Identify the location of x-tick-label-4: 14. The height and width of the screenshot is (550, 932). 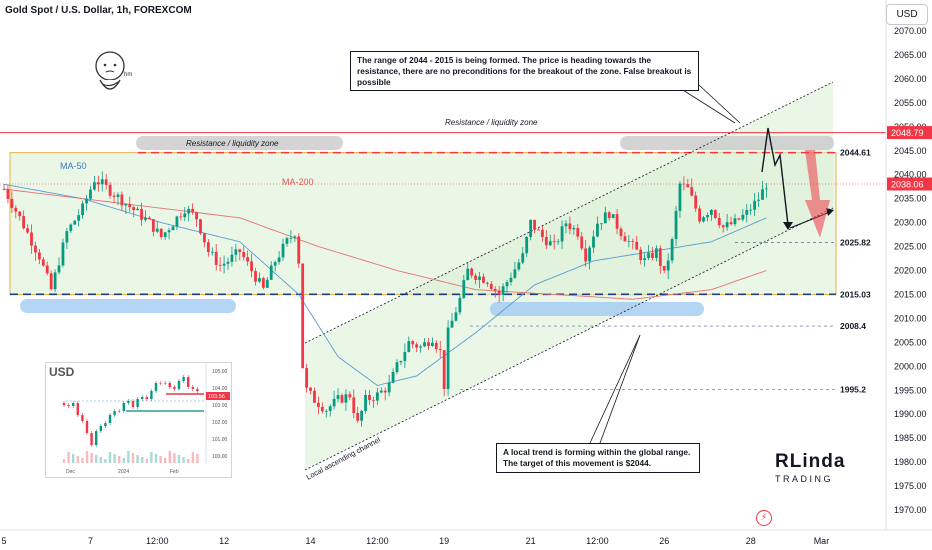
(311, 541).